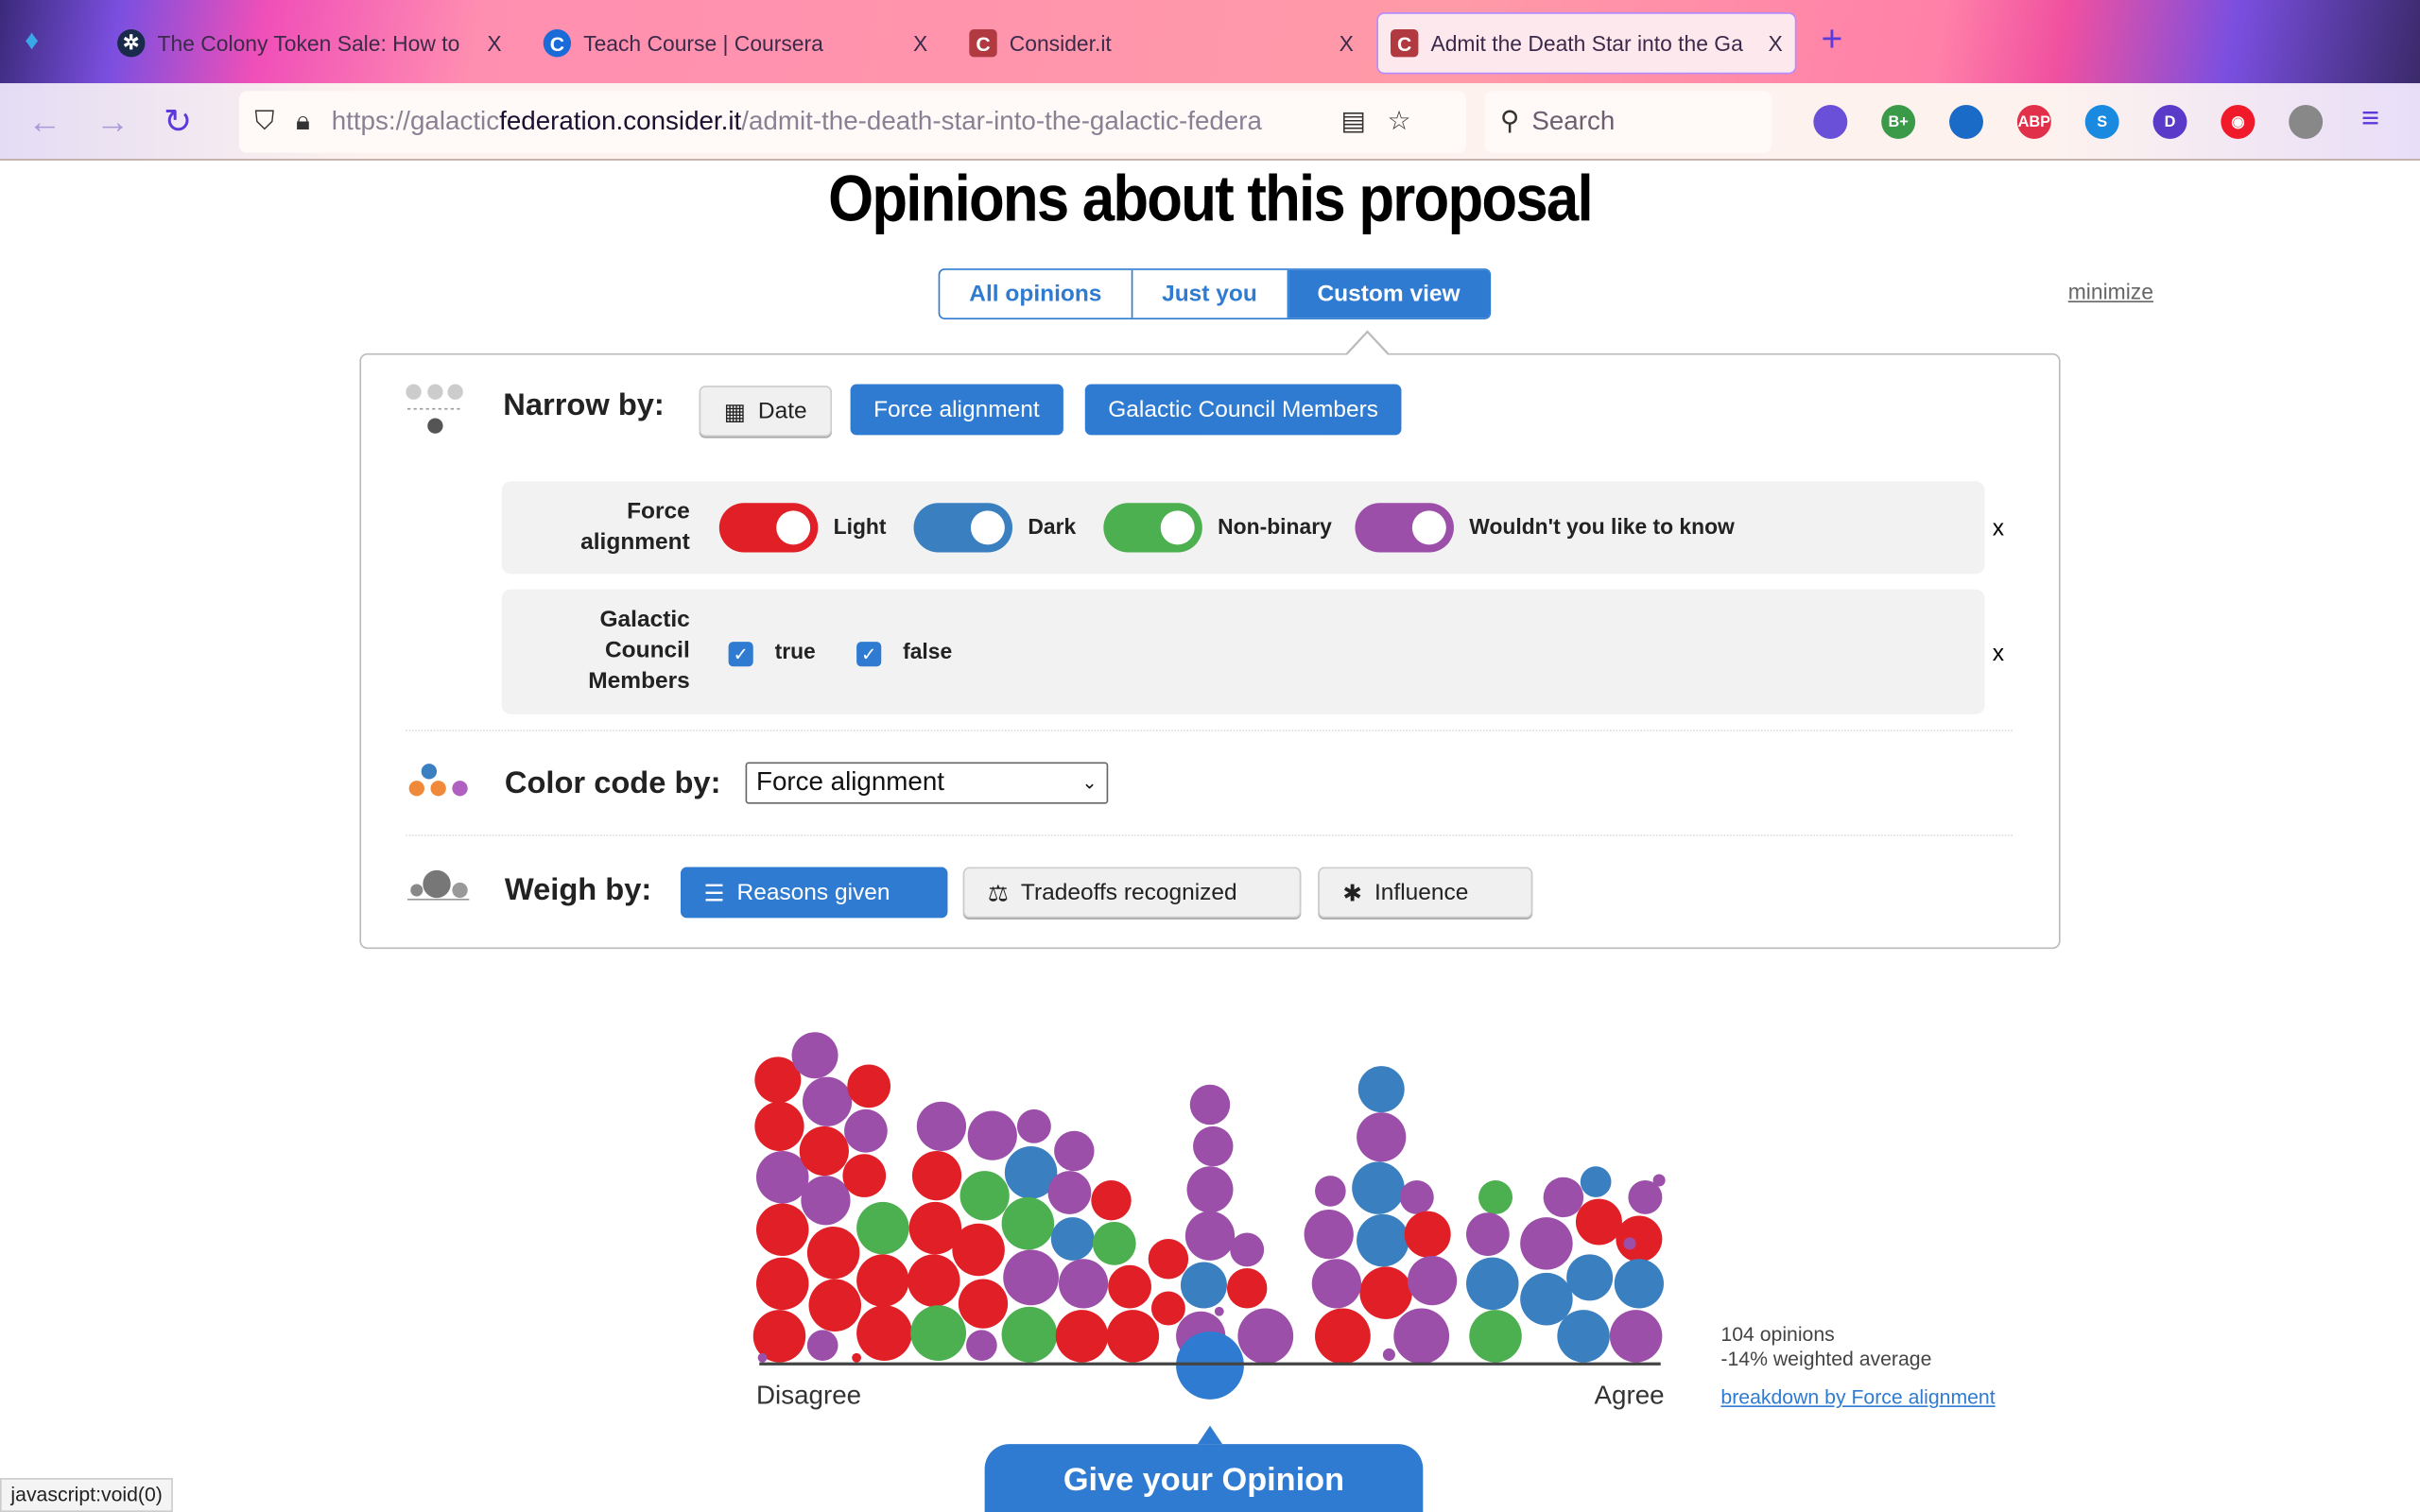  I want to click on search-input: ⚲ Search, so click(1628, 122).